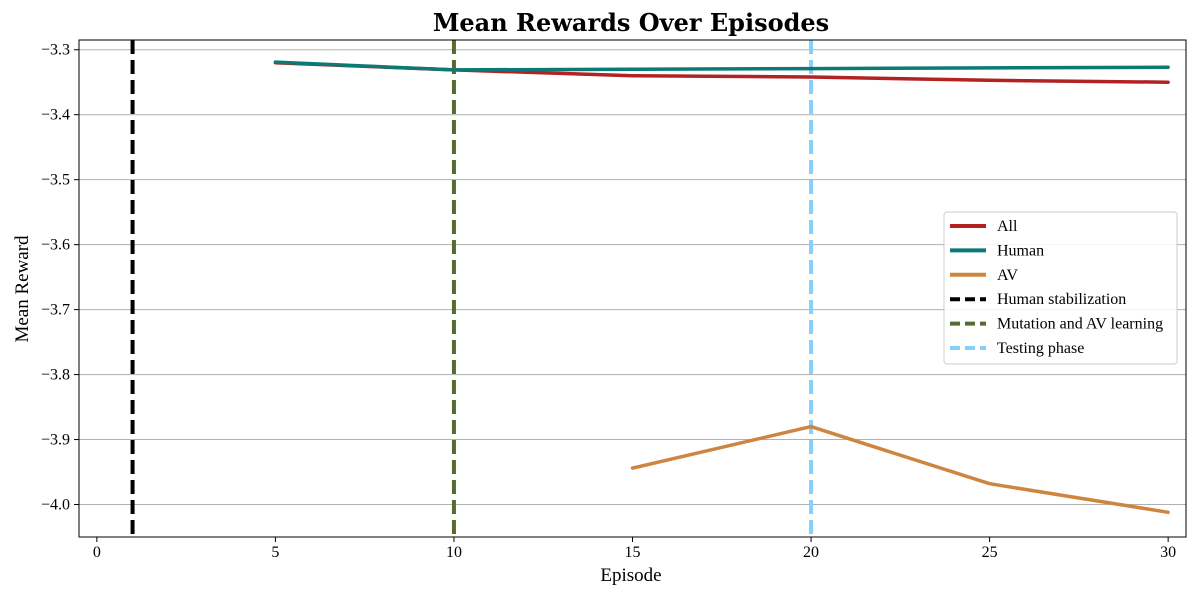 This screenshot has width=1200, height=600. What do you see at coordinates (990, 552) in the screenshot?
I see `x-tick-label: 25` at bounding box center [990, 552].